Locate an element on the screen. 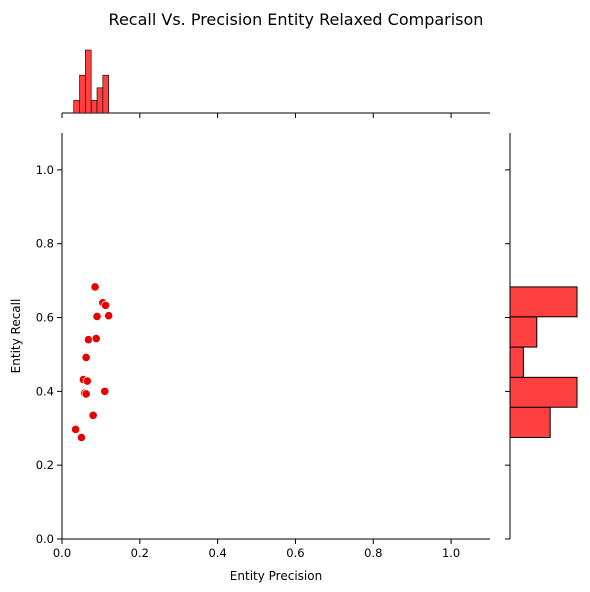 Image resolution: width=590 pixels, height=592 pixels. x-tick-label: 0.2 is located at coordinates (140, 553).